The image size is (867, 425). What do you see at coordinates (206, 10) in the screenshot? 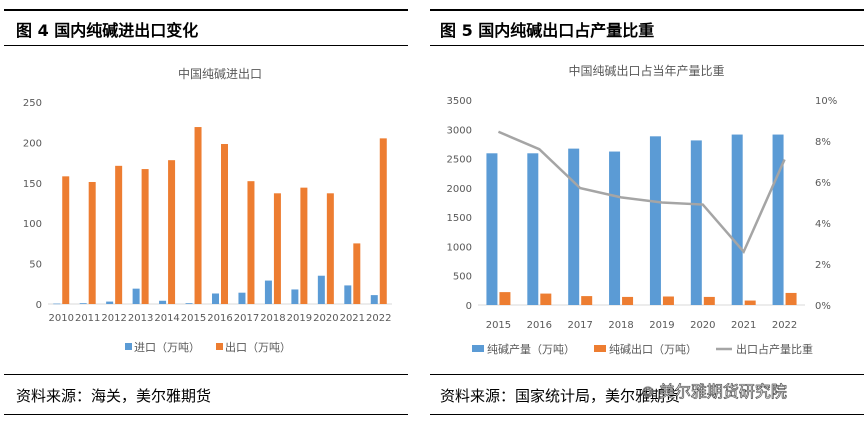
I see `left-top-rule` at bounding box center [206, 10].